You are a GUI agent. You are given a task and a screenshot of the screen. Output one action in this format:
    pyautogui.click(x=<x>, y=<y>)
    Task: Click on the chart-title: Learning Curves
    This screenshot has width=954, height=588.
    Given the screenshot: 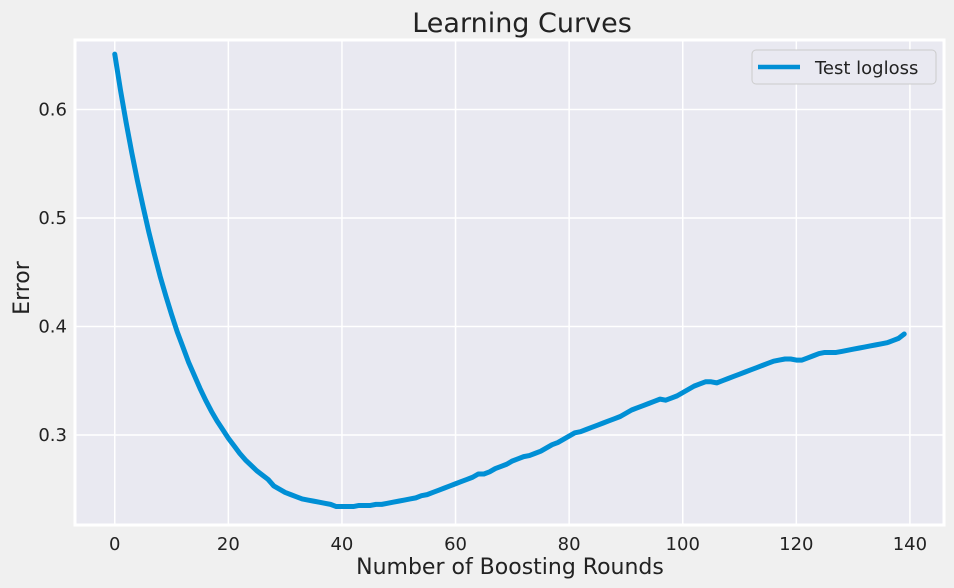 What is the action you would take?
    pyautogui.click(x=522, y=23)
    